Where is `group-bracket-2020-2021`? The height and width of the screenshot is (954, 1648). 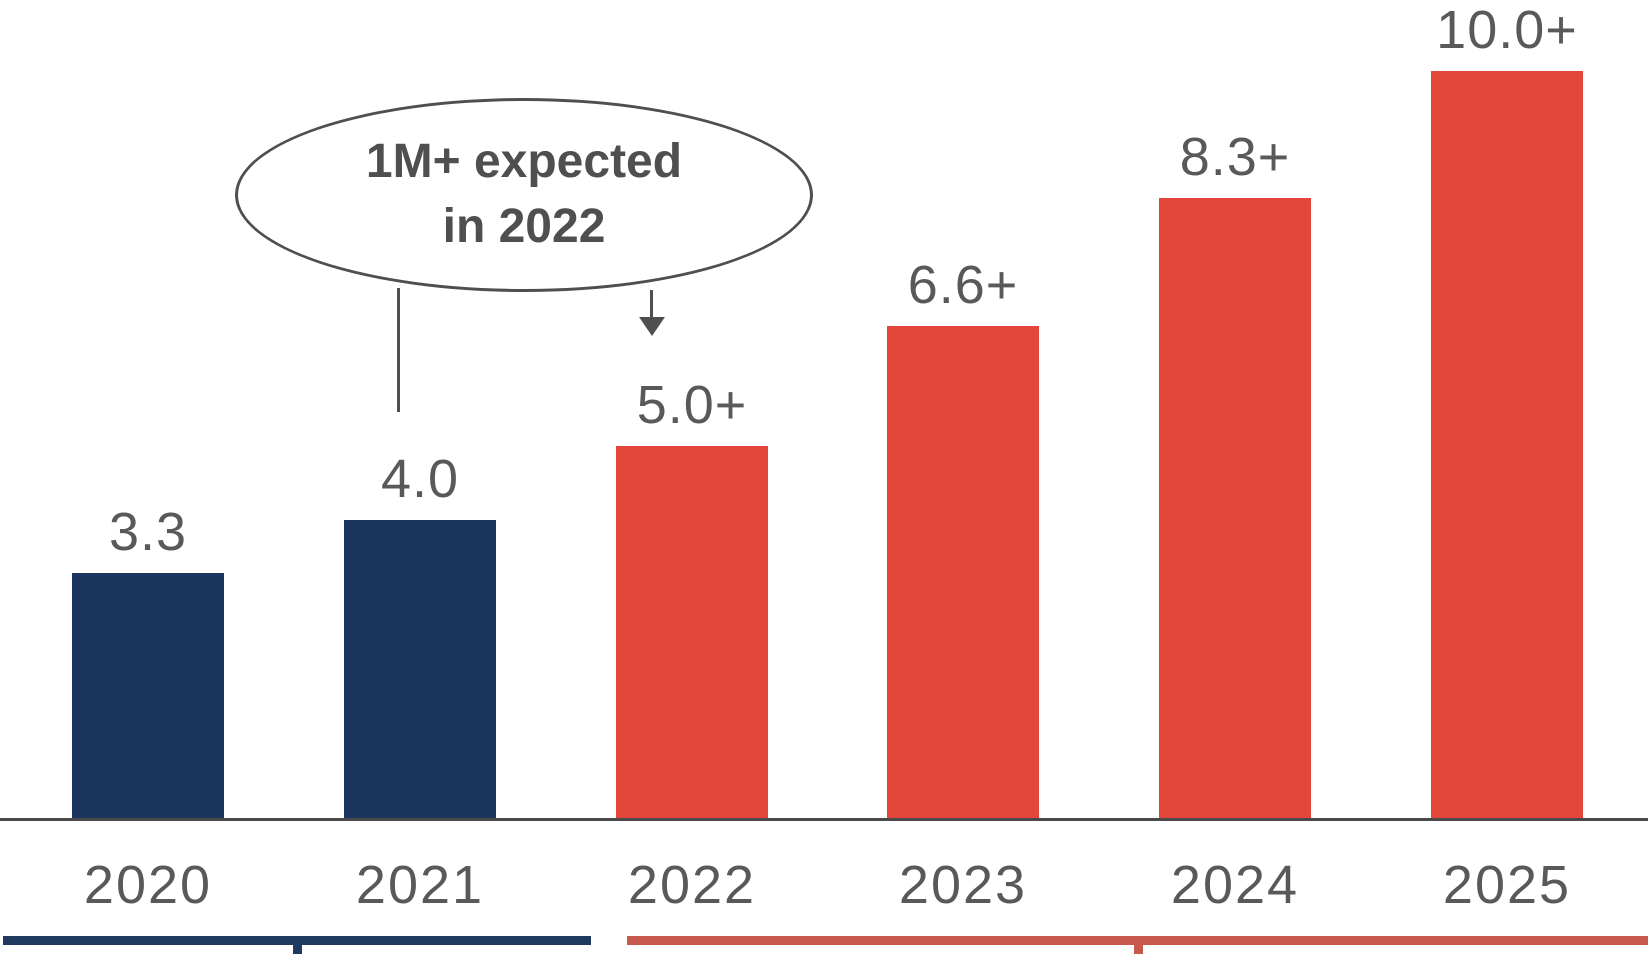 group-bracket-2020-2021 is located at coordinates (297, 940).